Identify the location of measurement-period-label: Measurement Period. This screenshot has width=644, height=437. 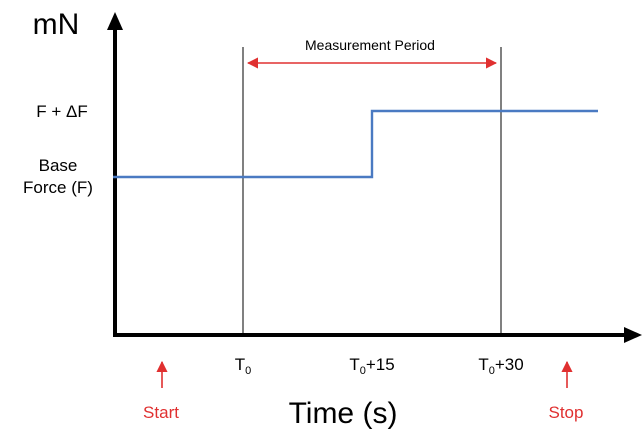
(370, 45).